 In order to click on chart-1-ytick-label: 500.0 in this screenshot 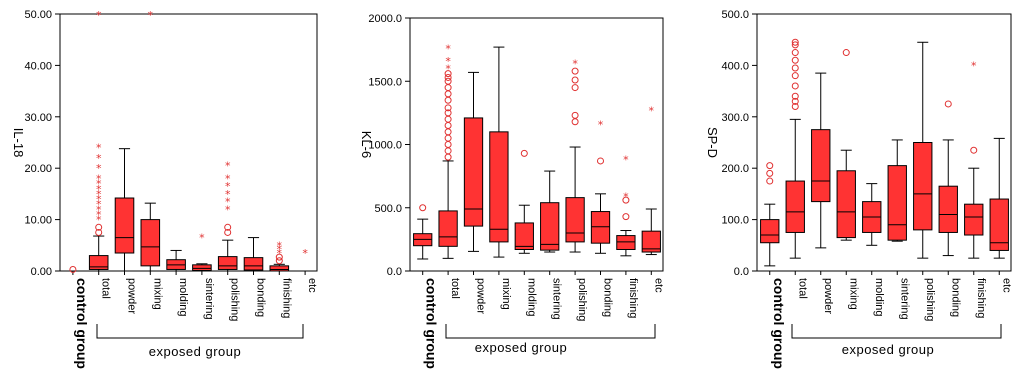, I will do `click(388, 209)`.